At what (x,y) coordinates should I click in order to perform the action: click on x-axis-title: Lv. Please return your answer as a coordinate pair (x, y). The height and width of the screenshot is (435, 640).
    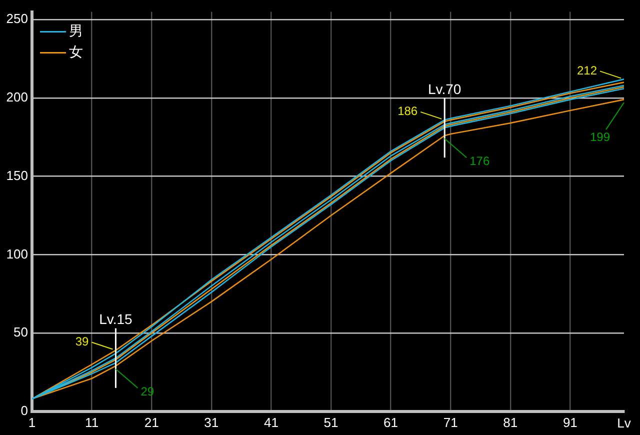
    Looking at the image, I should click on (624, 422).